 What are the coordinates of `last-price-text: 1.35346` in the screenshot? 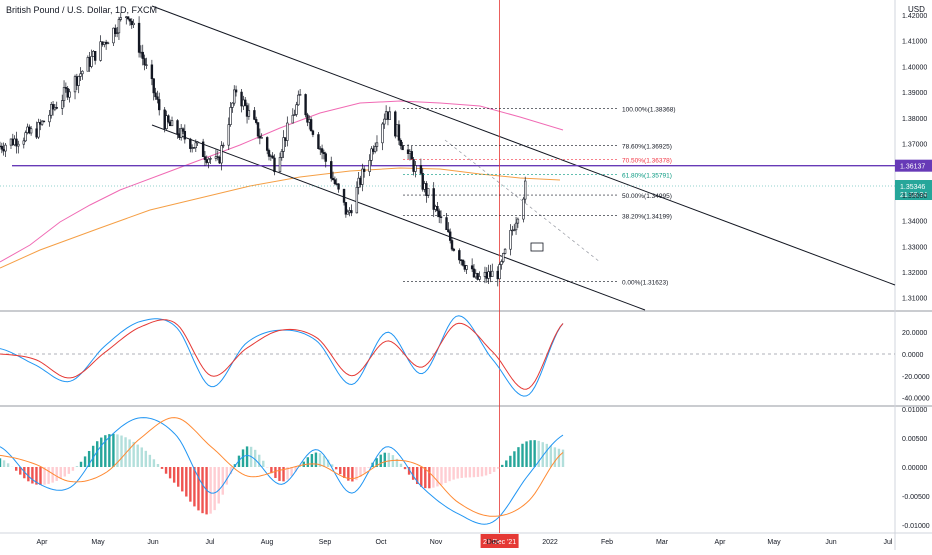 It's located at (912, 187).